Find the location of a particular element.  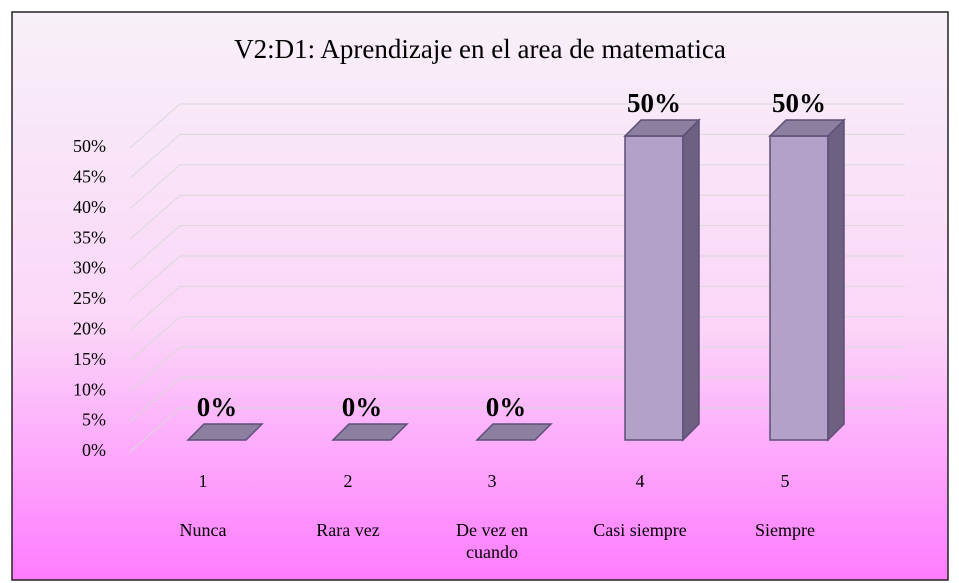

y-tick-label: 40% is located at coordinates (89, 207).